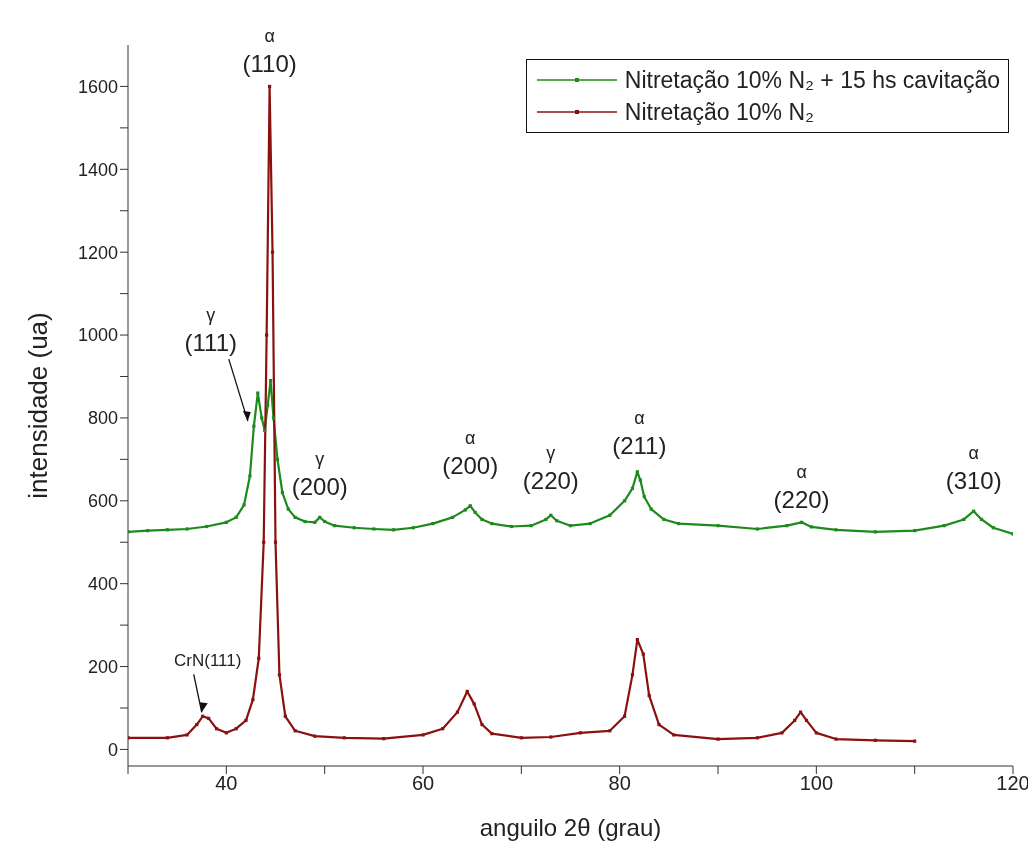  Describe the element at coordinates (97, 252) in the screenshot. I see `y-tick-label: 1200` at that location.